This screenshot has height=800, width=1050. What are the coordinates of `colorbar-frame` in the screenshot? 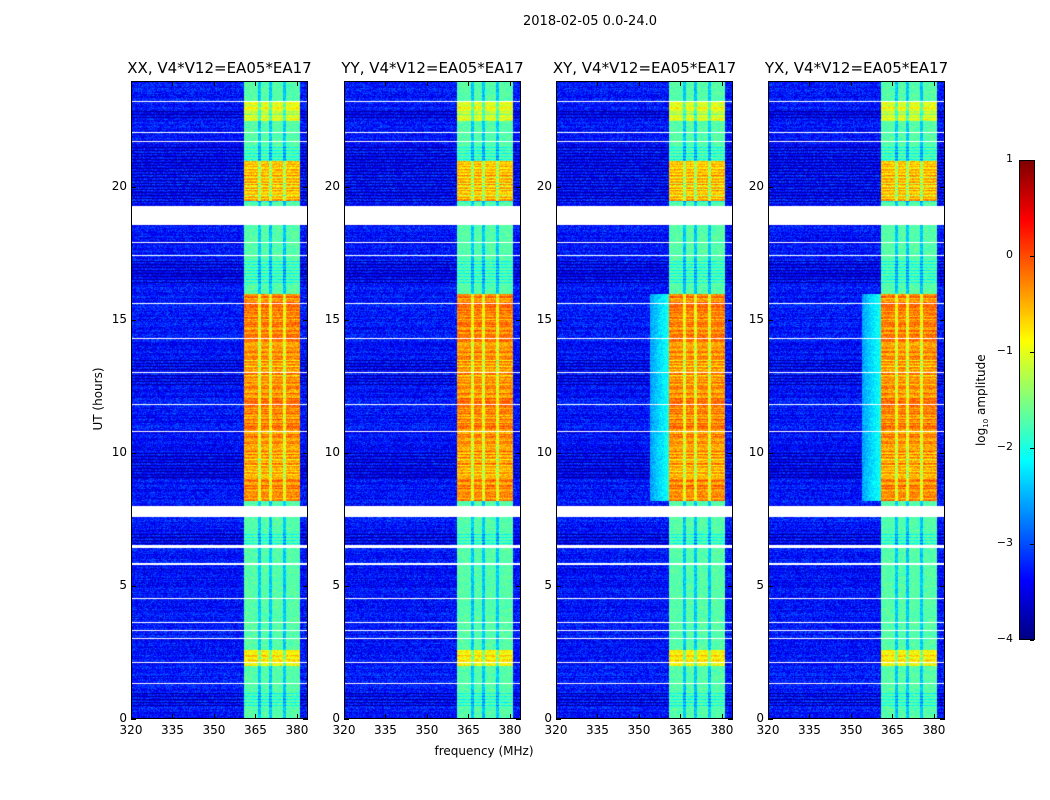 It's located at (1027, 400).